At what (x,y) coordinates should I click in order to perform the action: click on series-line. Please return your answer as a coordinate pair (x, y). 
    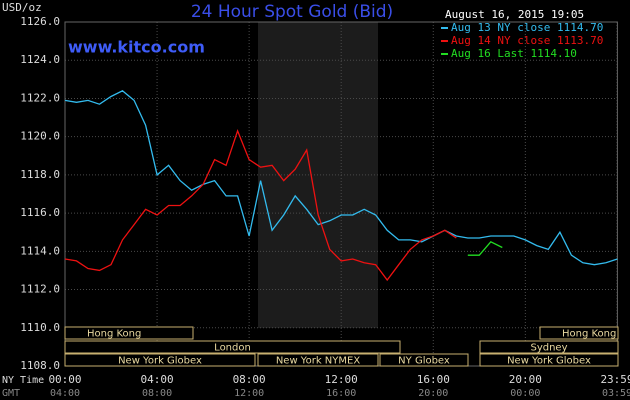
    Looking at the image, I should click on (485, 248).